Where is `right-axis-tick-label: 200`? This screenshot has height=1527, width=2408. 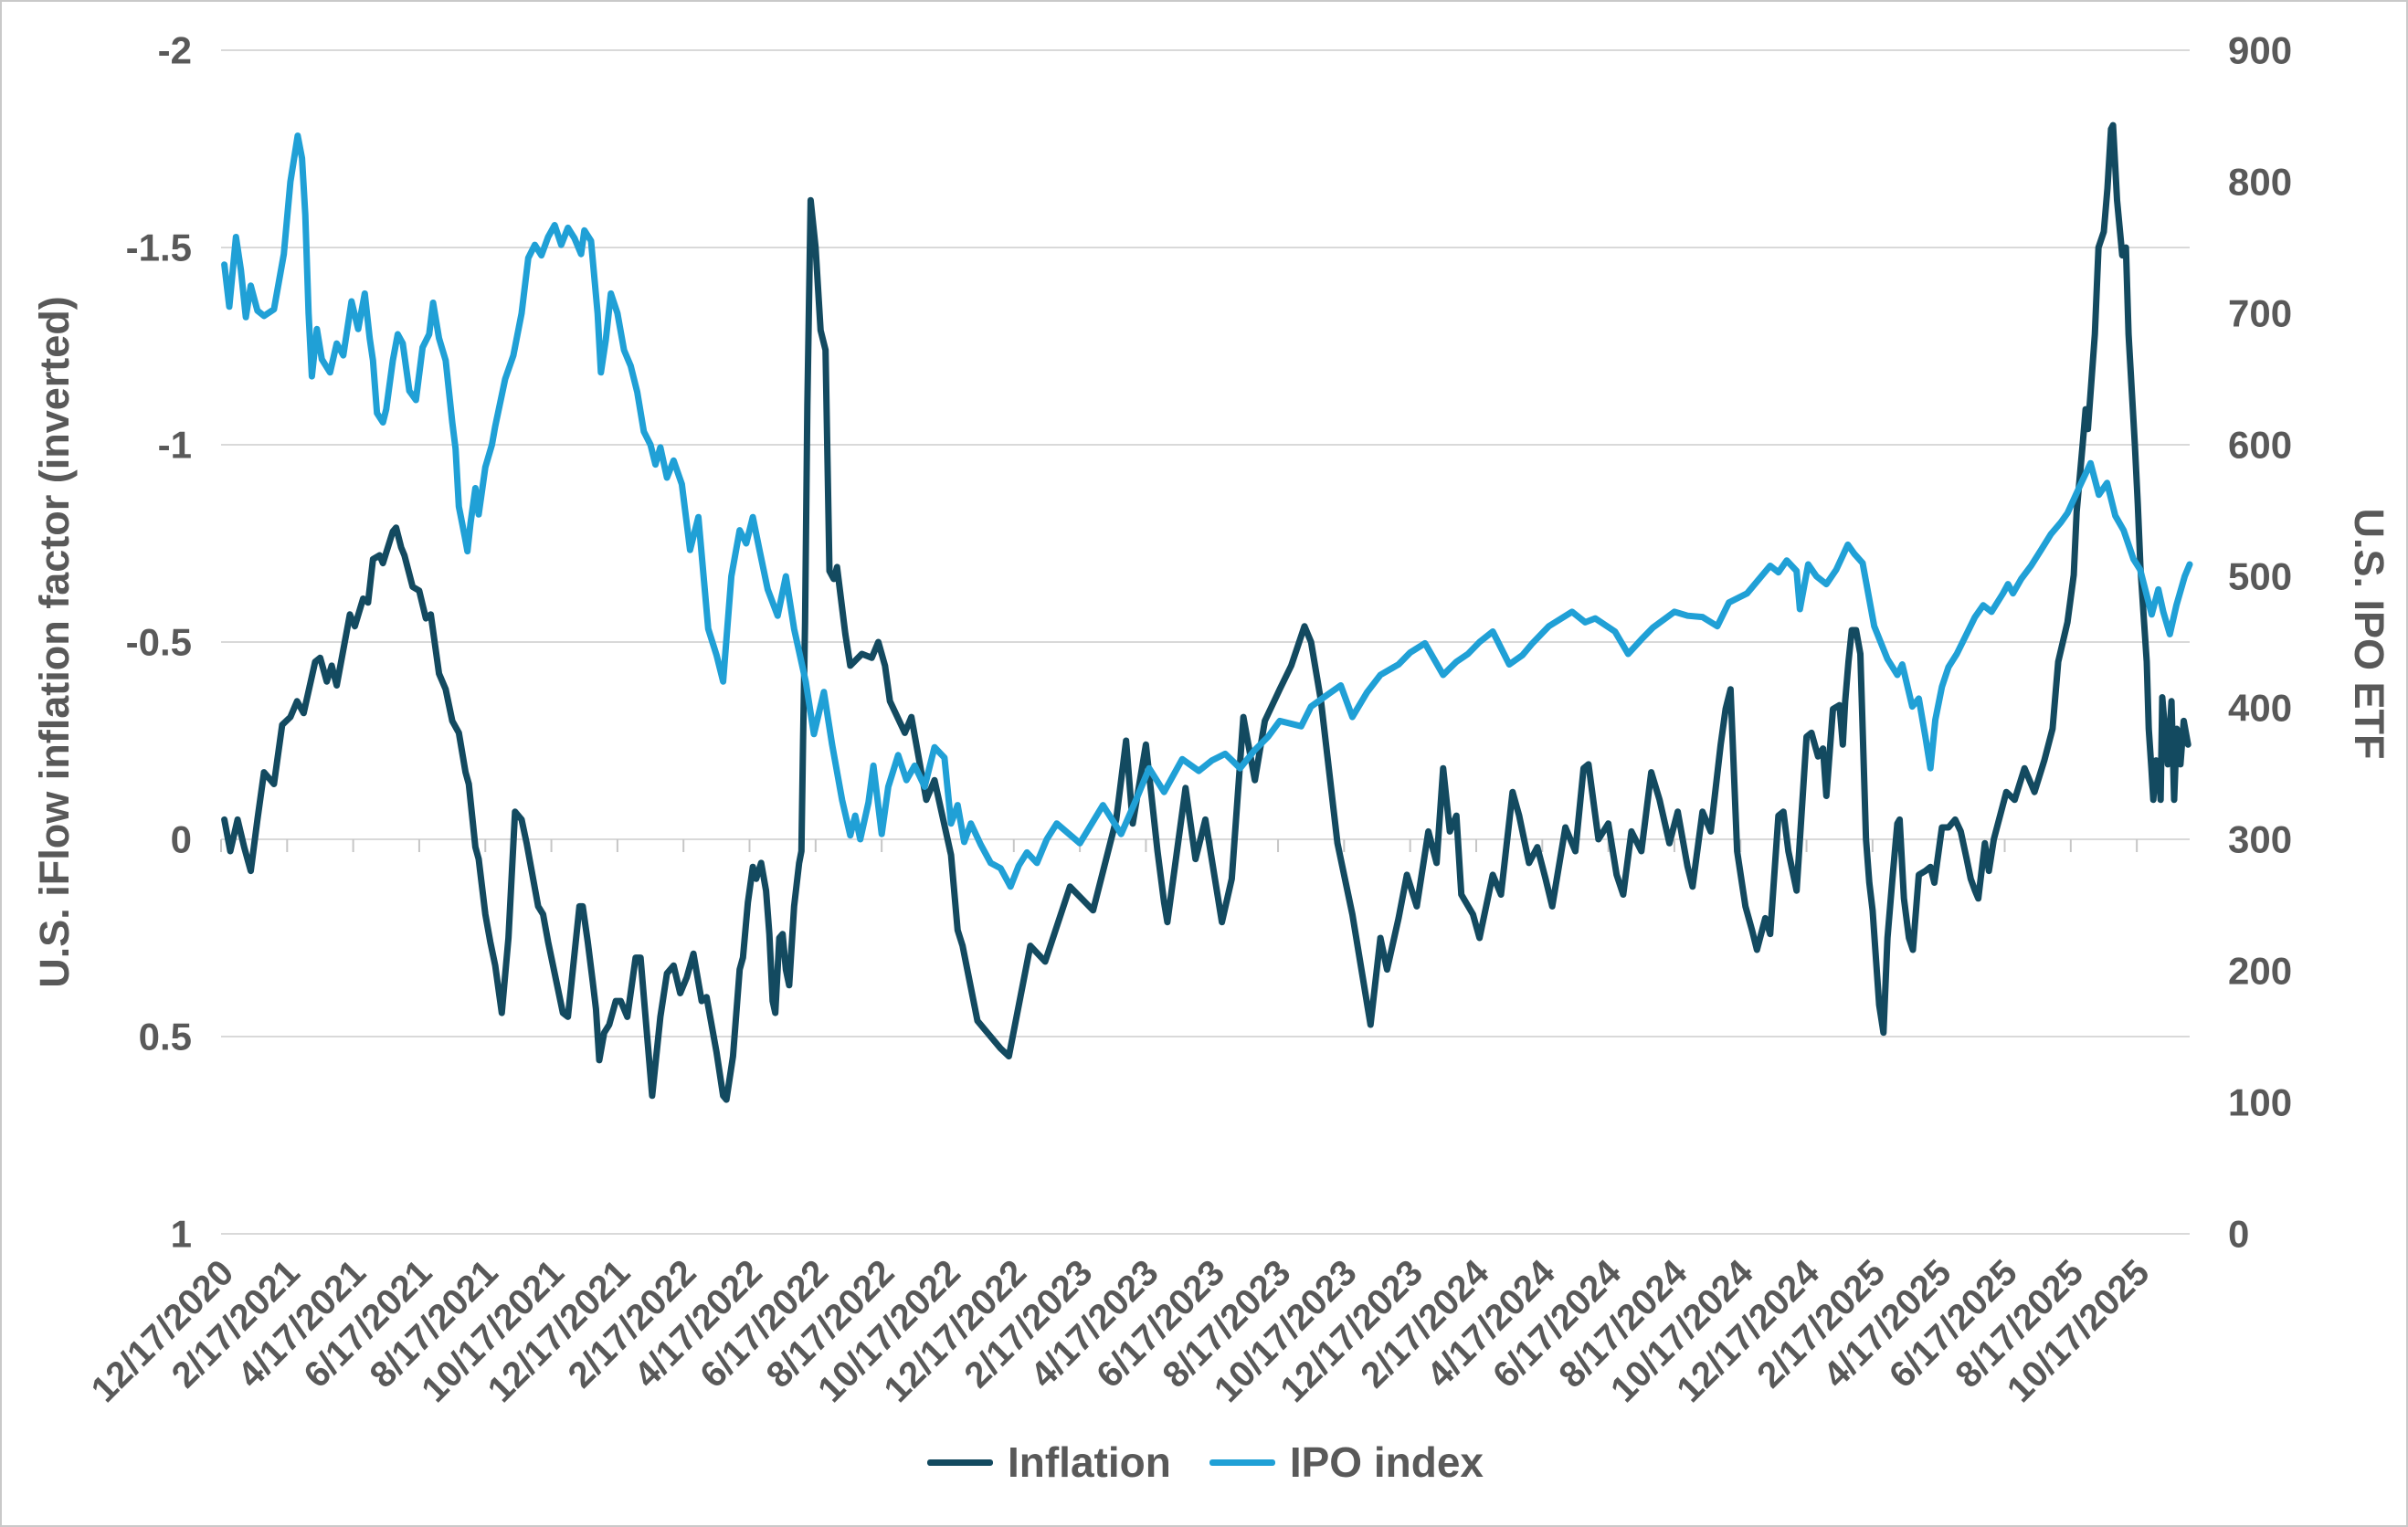
right-axis-tick-label: 200 is located at coordinates (2260, 971).